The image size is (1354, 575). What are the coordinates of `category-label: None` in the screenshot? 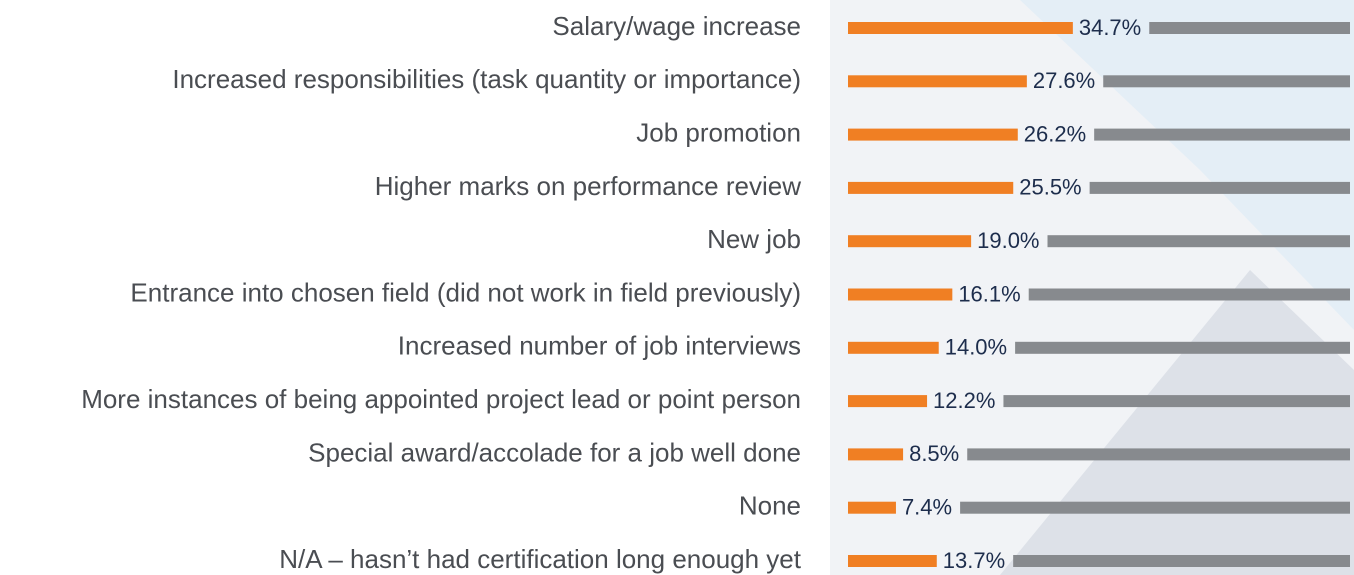 It's located at (770, 506).